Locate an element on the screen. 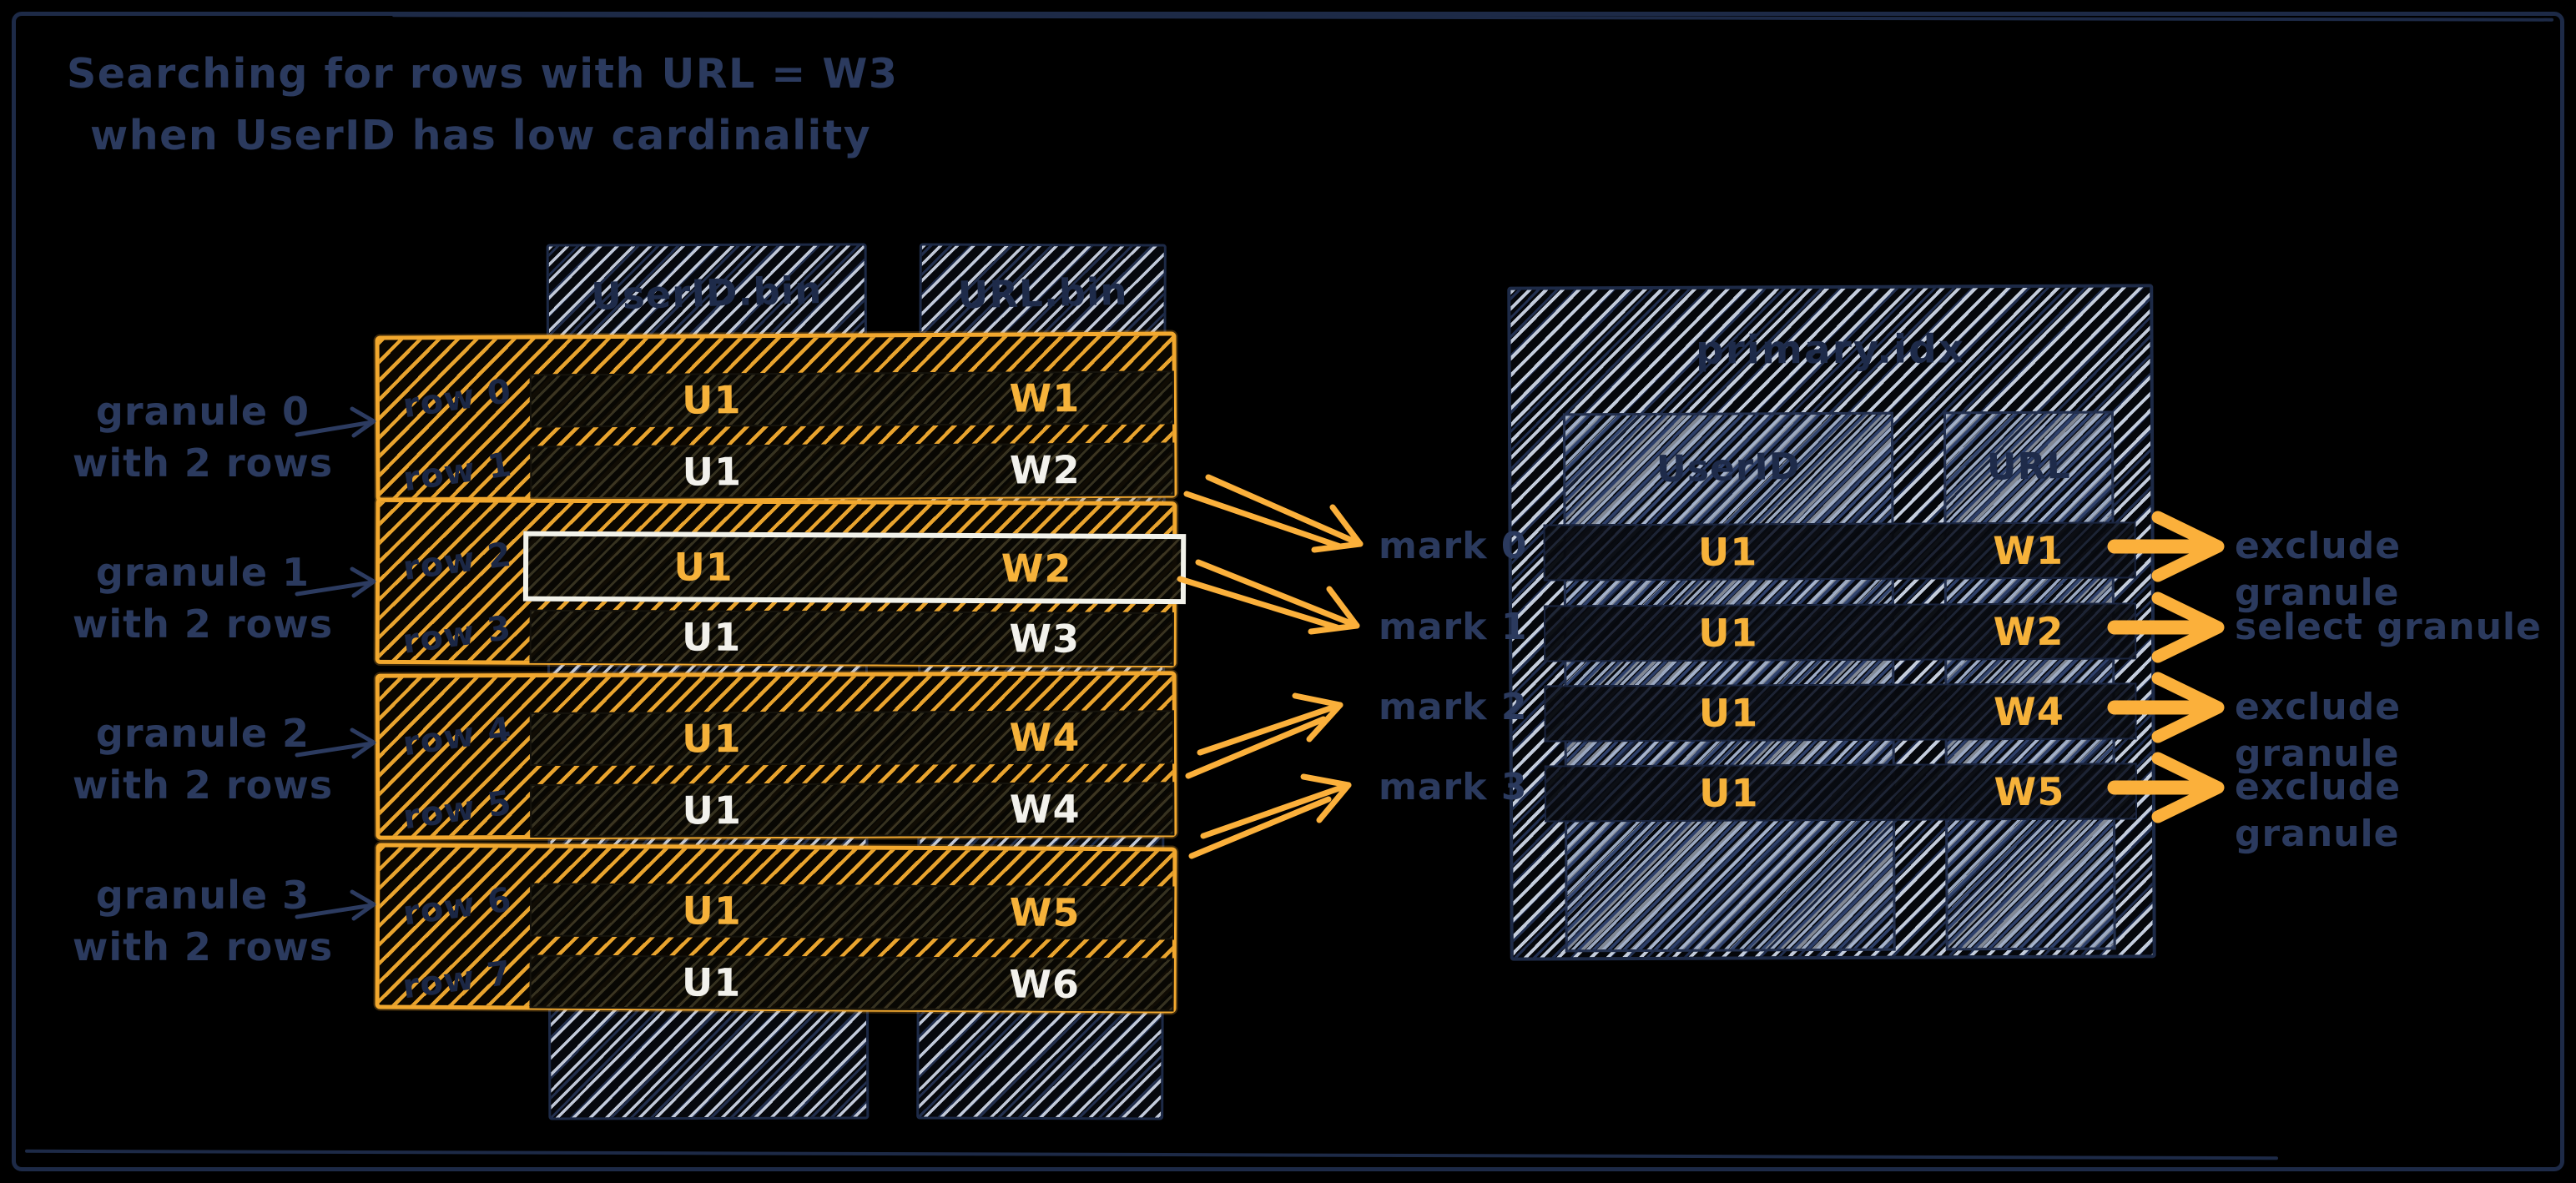  granule-block-2: row 4 row 5 U1 W4 U1 W4 is located at coordinates (776, 755).